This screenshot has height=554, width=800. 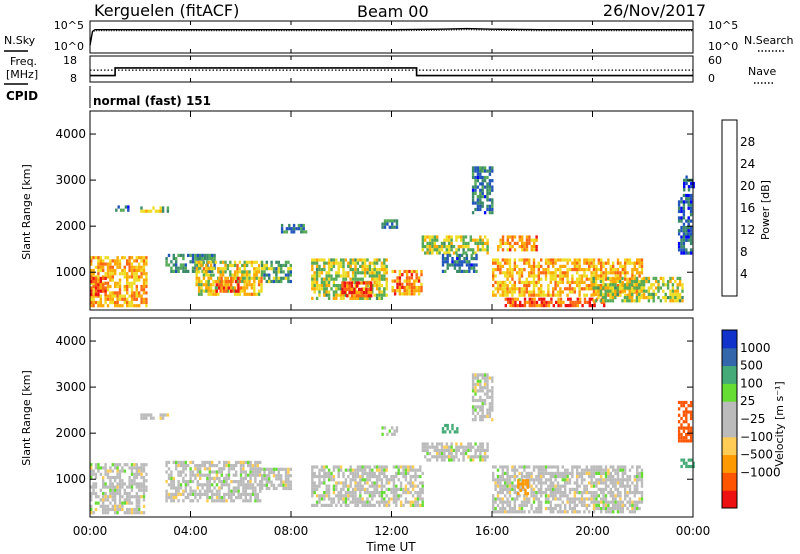 What do you see at coordinates (26, 418) in the screenshot?
I see `velocity-y-title: Slant Range [km]` at bounding box center [26, 418].